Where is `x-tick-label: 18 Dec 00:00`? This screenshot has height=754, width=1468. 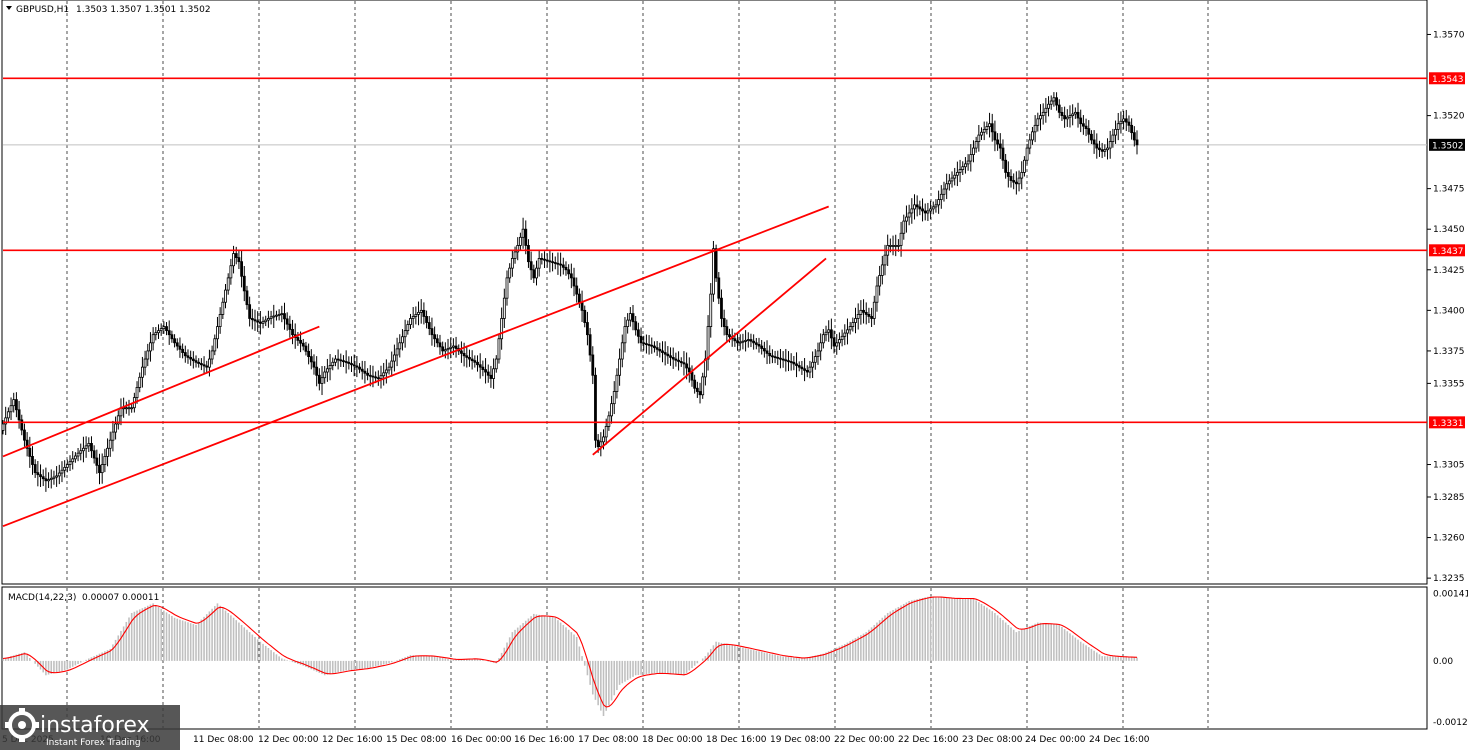
x-tick-label: 18 Dec 00:00 is located at coordinates (672, 740).